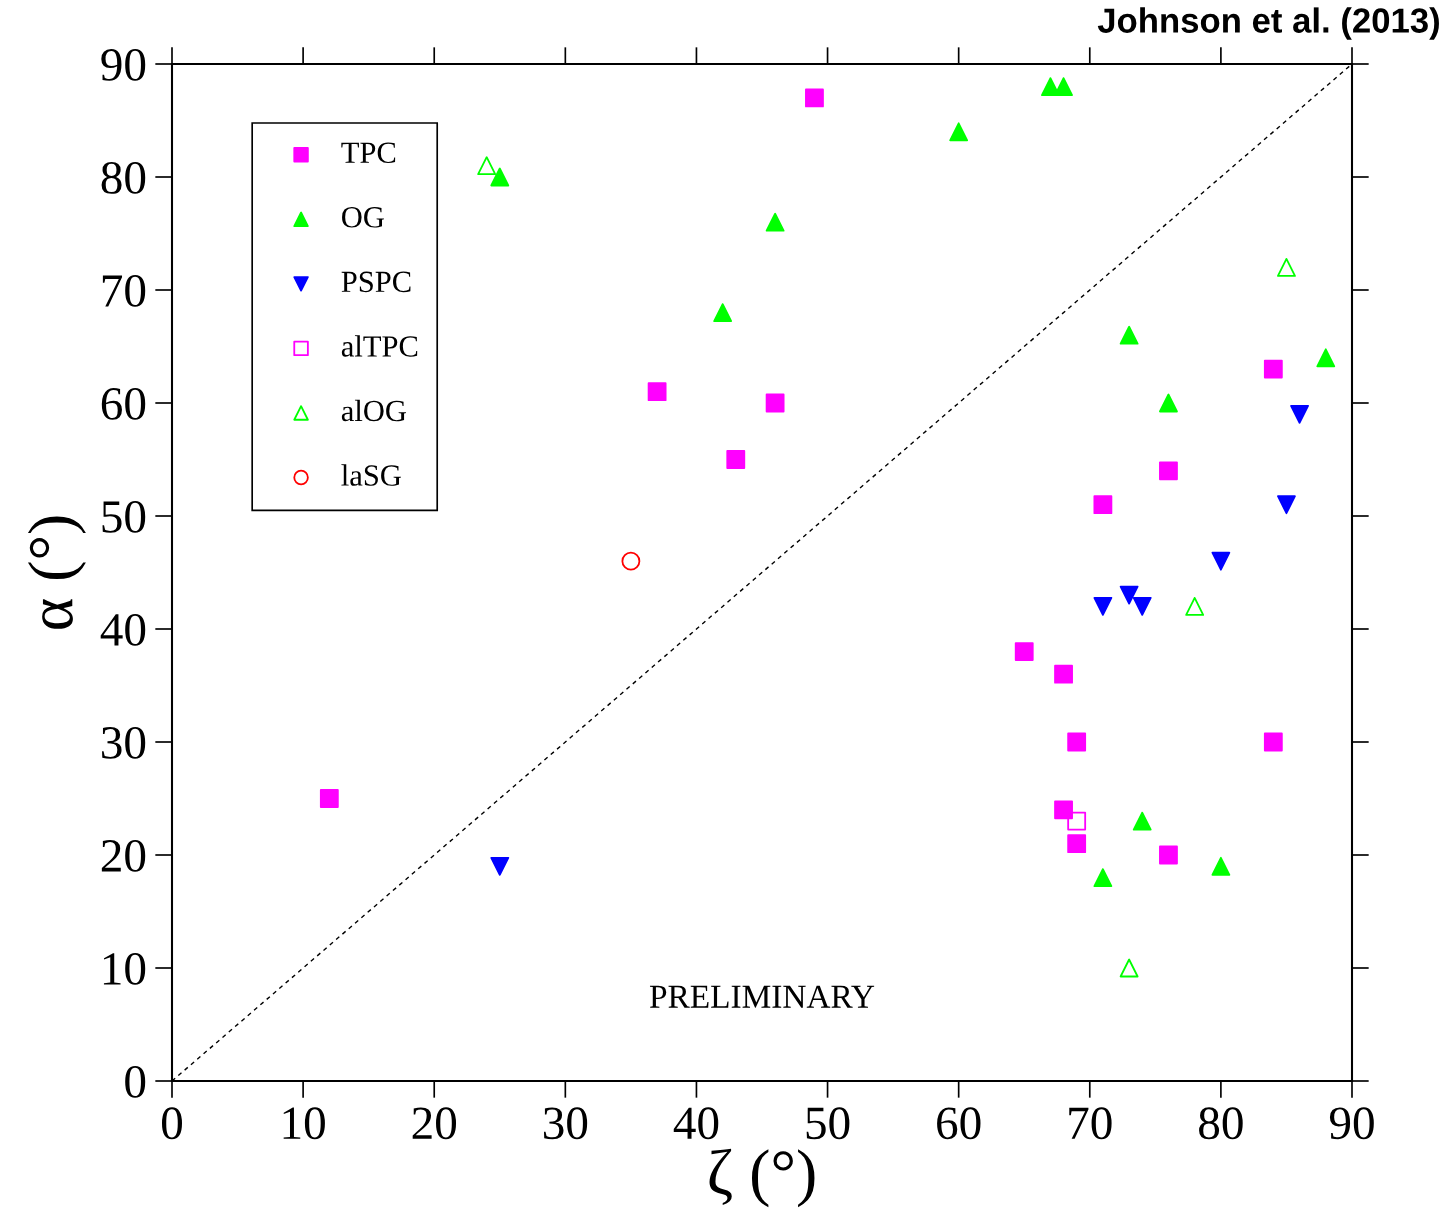 This screenshot has width=1445, height=1229. What do you see at coordinates (123, 855) in the screenshot?
I see `y-tick-label: 20` at bounding box center [123, 855].